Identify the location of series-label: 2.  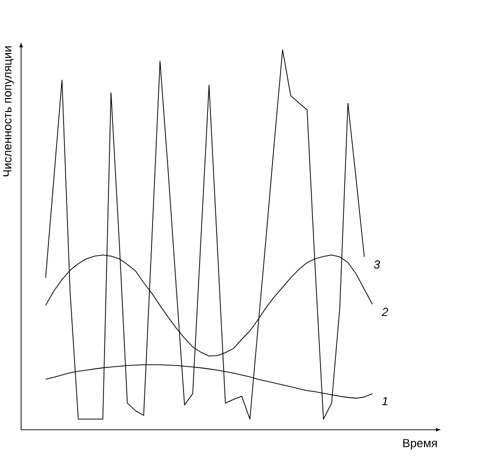
(385, 312).